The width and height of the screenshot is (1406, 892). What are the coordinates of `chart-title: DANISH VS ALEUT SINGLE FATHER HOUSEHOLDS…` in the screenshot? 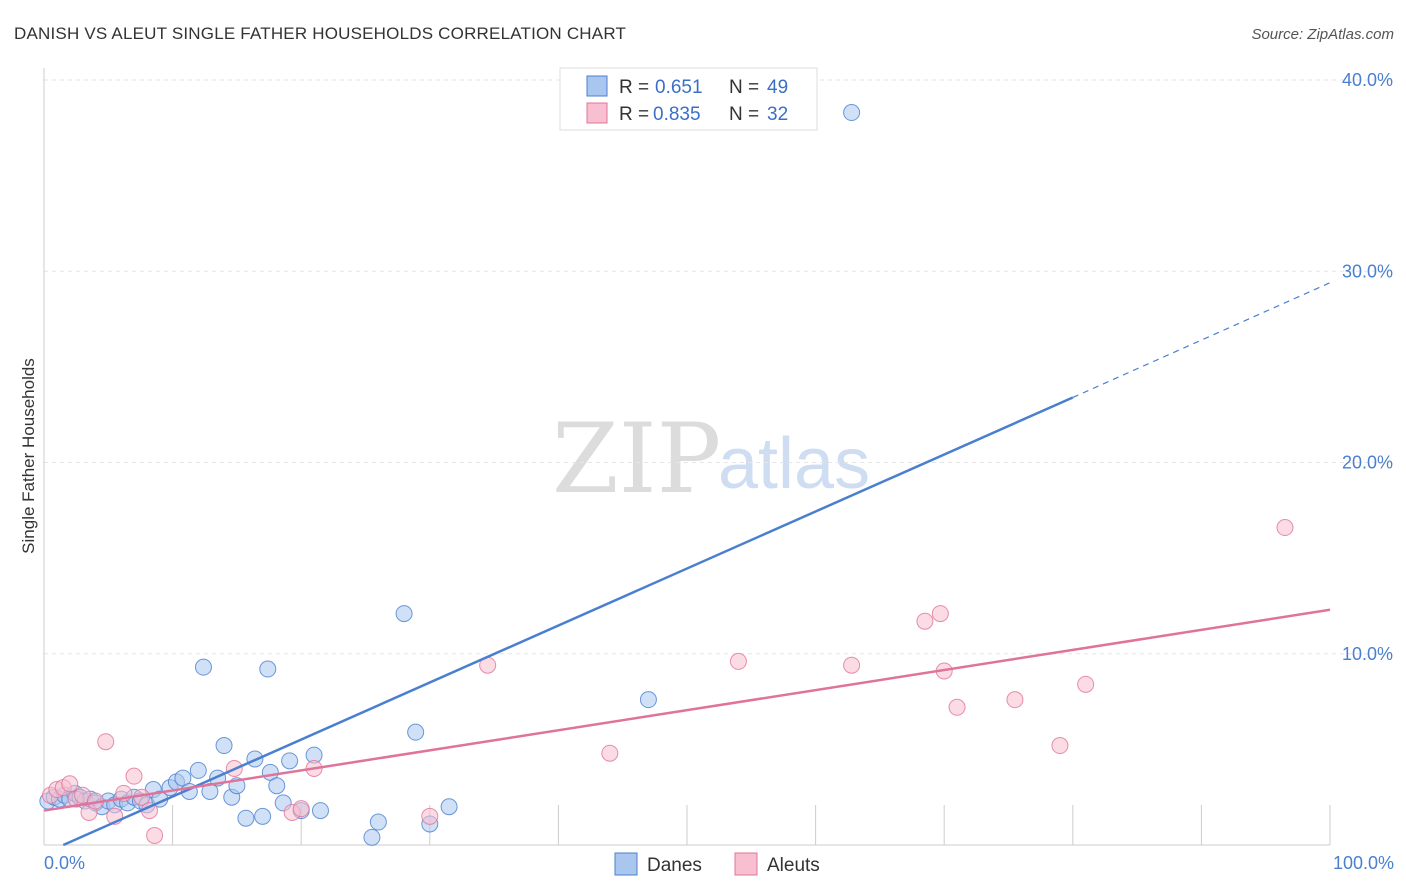 It's located at (320, 33).